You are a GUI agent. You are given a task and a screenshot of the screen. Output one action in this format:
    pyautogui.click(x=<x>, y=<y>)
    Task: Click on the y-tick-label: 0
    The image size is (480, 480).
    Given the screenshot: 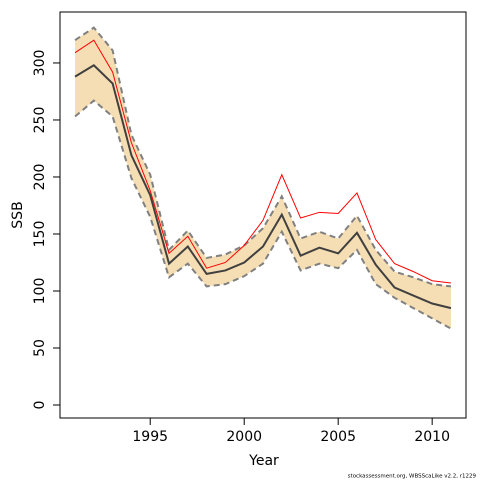 What is the action you would take?
    pyautogui.click(x=40, y=405)
    